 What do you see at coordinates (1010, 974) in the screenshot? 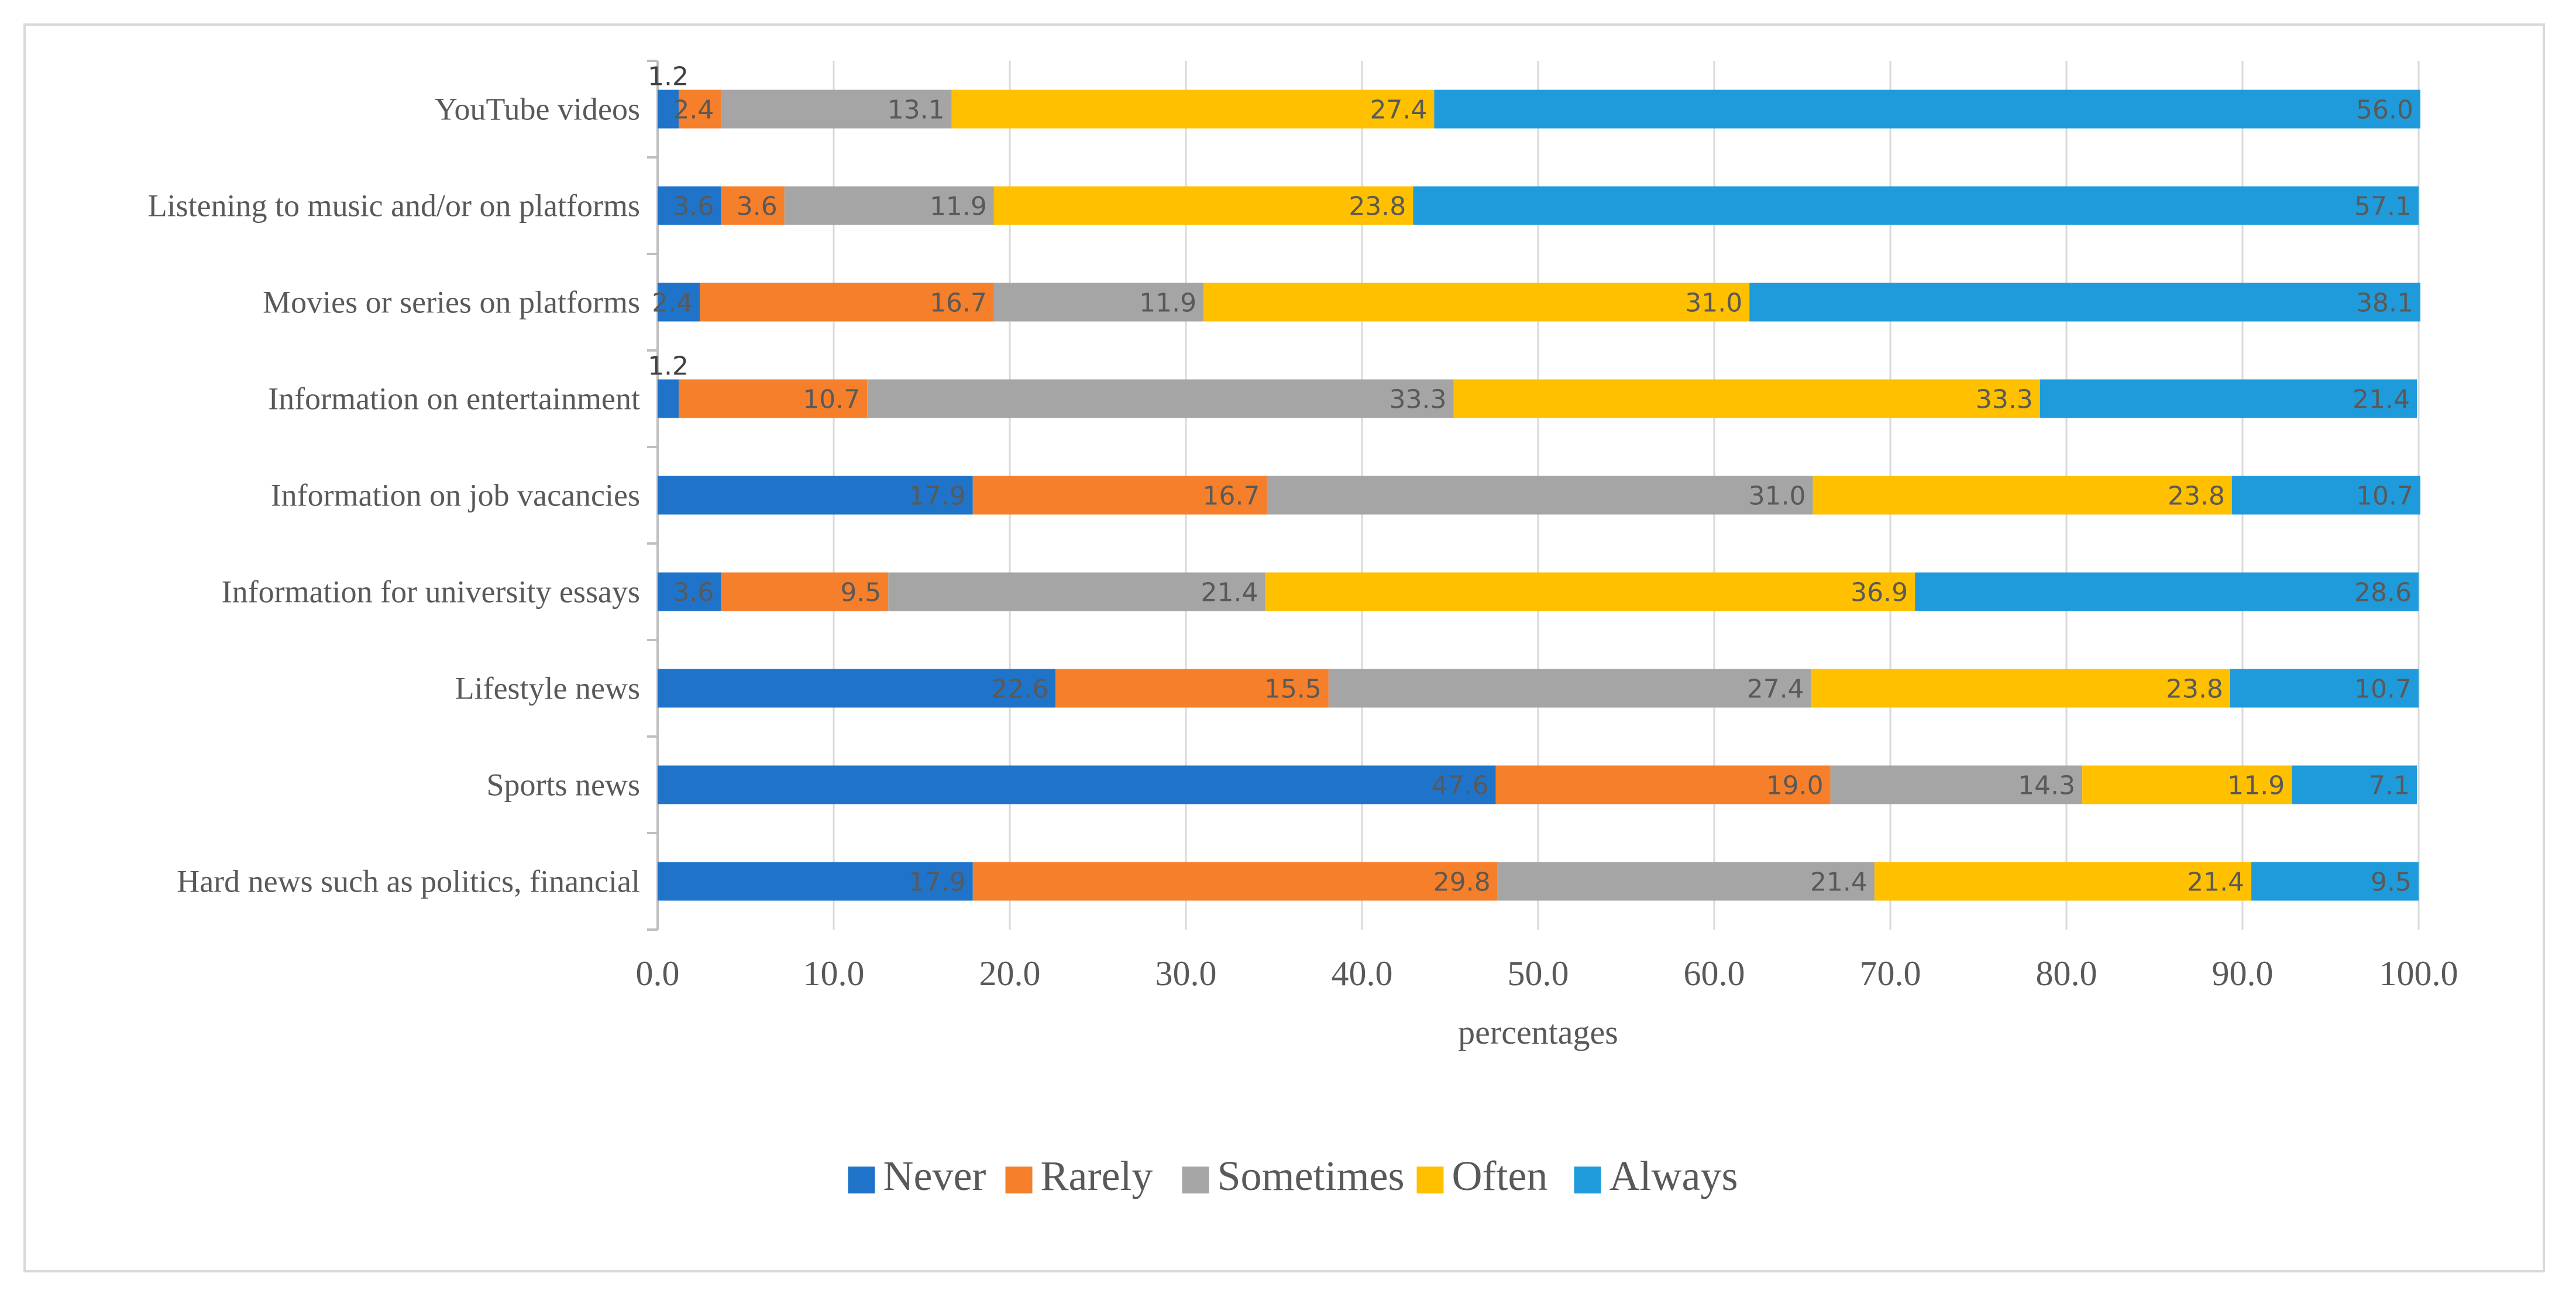
I see `x-tick-label: 20.0` at bounding box center [1010, 974].